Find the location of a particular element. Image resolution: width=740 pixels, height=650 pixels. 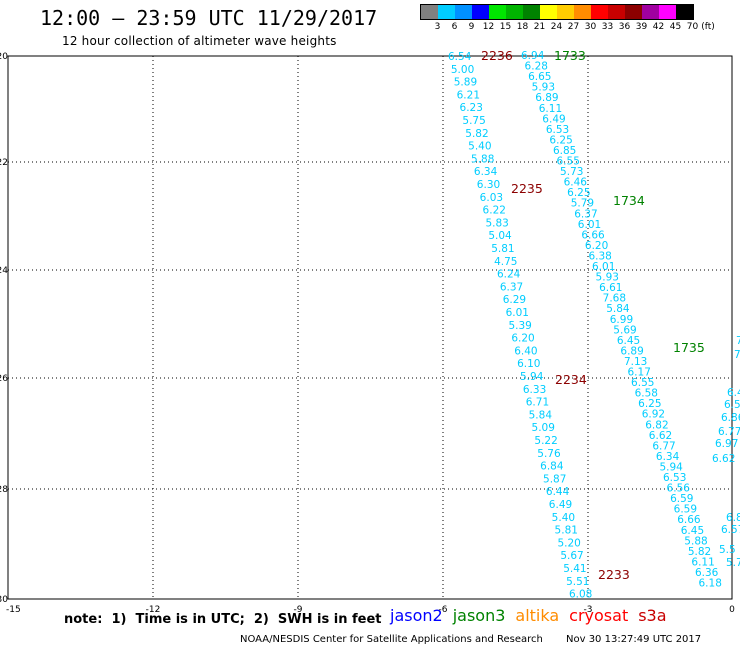

wave-height-value: 6.29 is located at coordinates (514, 300).